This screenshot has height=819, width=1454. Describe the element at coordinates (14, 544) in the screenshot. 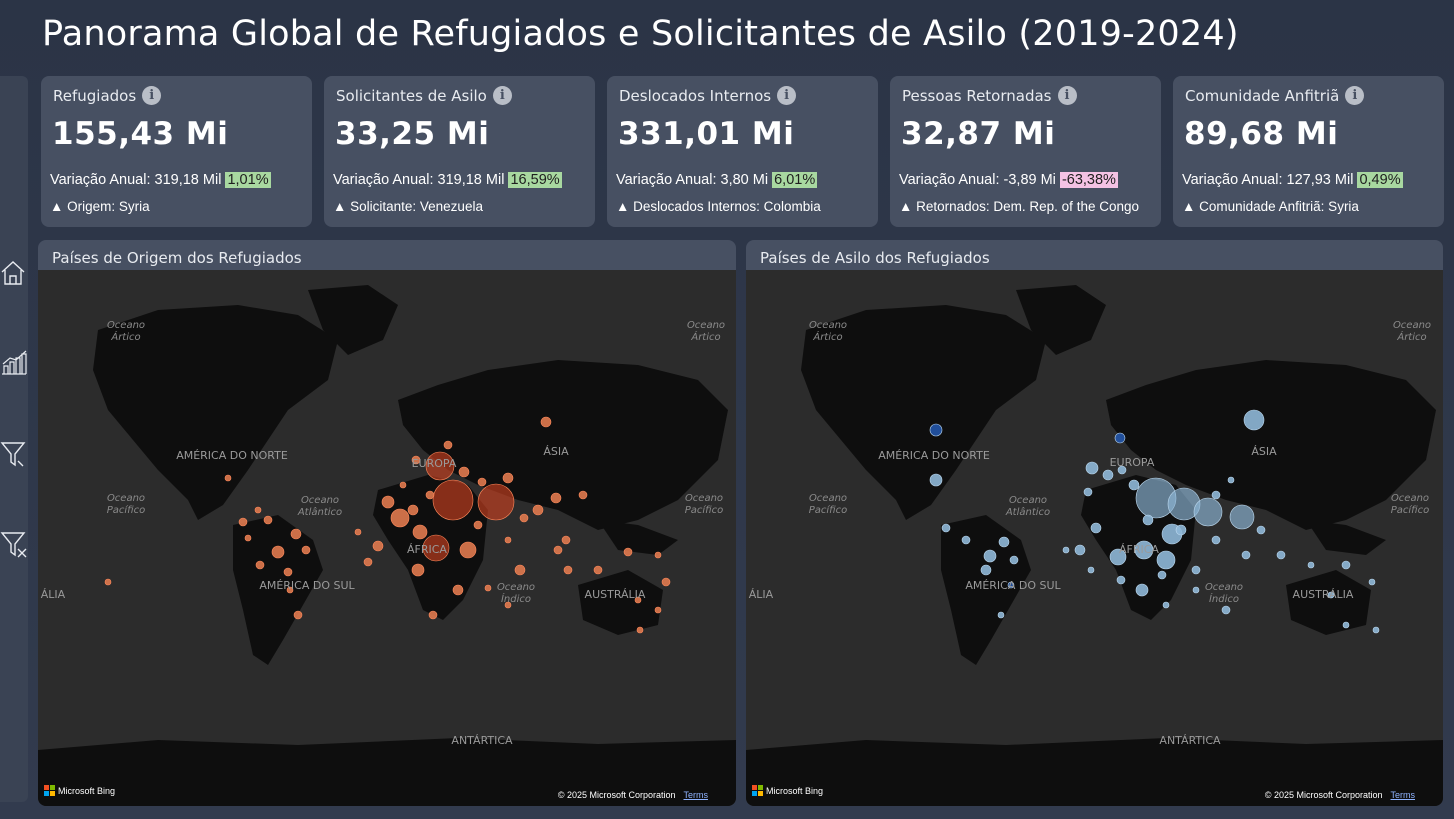

I see `clear-filter-icon` at that location.